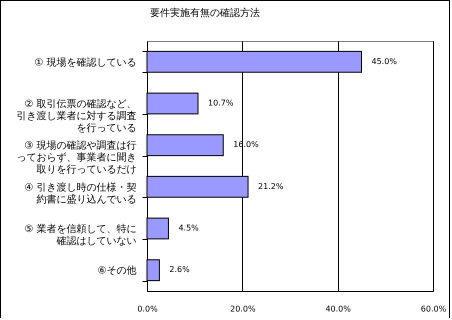 Image resolution: width=452 pixels, height=320 pixels. What do you see at coordinates (76, 116) in the screenshot?
I see `y-tick-label: ② 取引伝票の確認など、引き渡し業者に対する調査を行っている` at bounding box center [76, 116].